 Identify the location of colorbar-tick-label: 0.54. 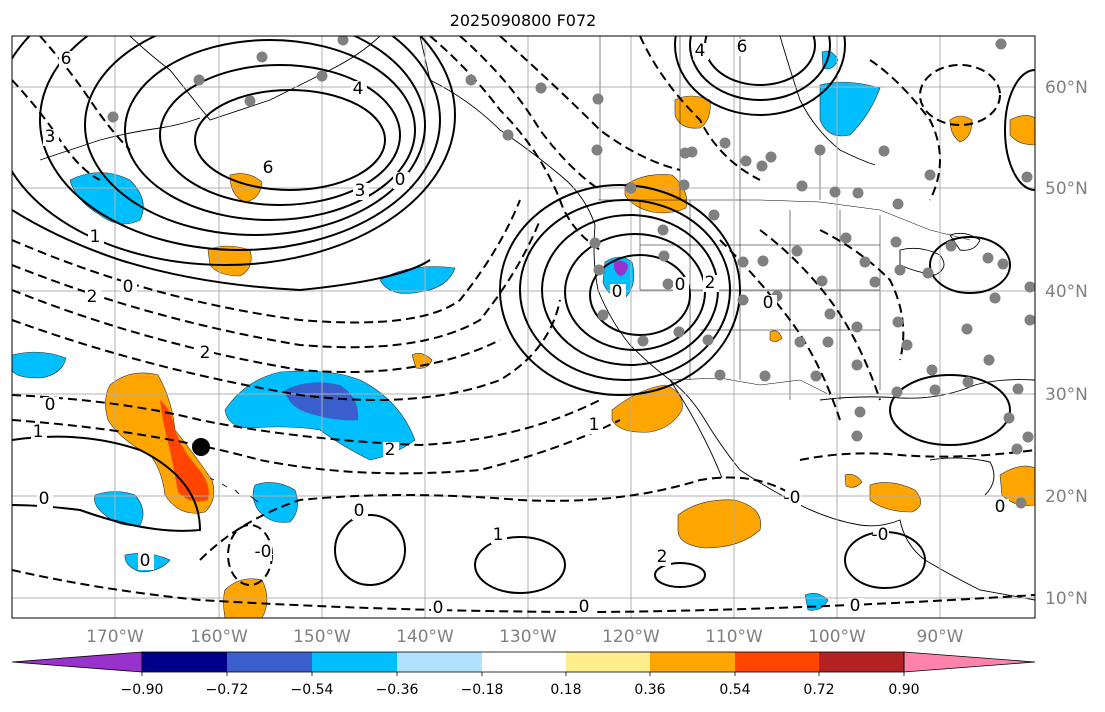
(734, 690).